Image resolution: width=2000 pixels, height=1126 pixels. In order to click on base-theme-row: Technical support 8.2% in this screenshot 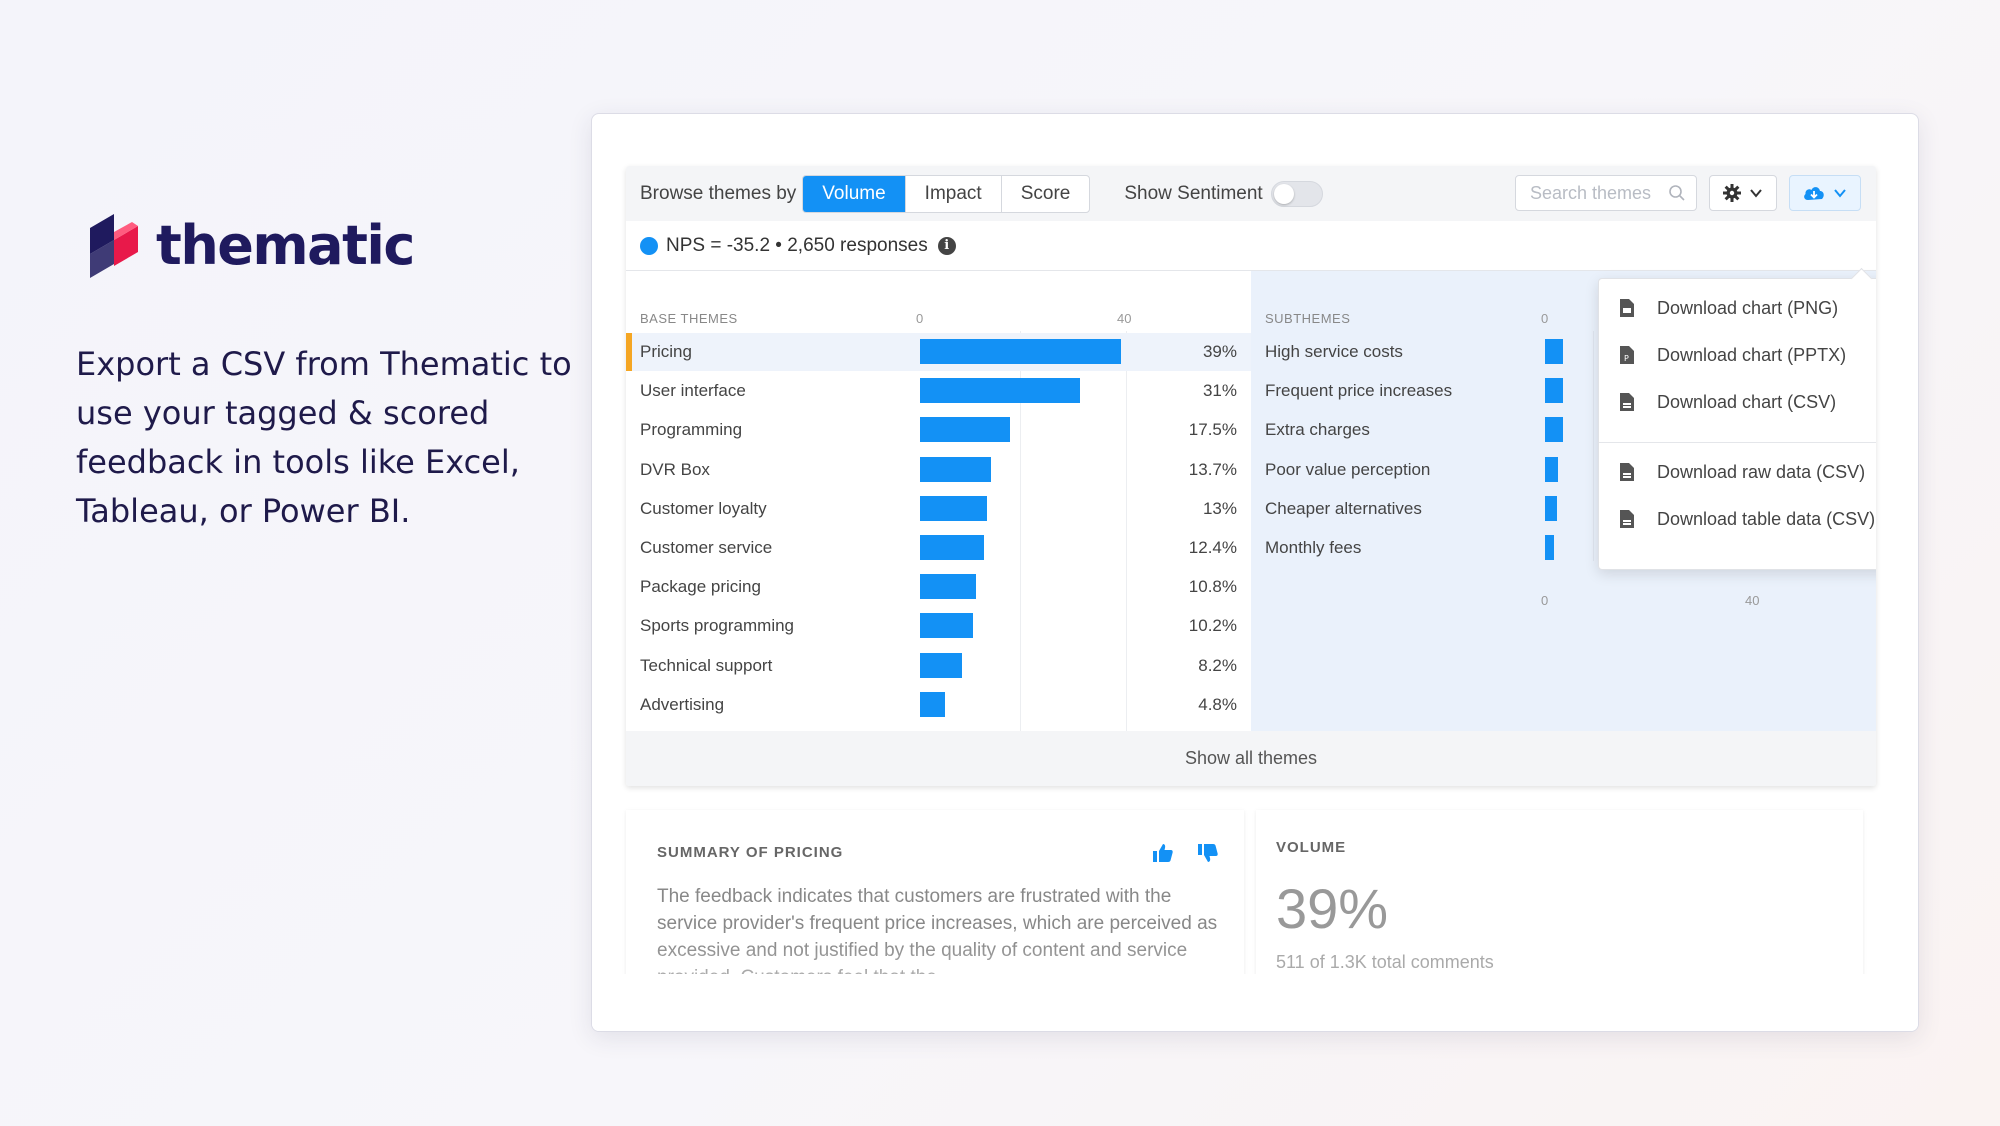, I will do `click(938, 666)`.